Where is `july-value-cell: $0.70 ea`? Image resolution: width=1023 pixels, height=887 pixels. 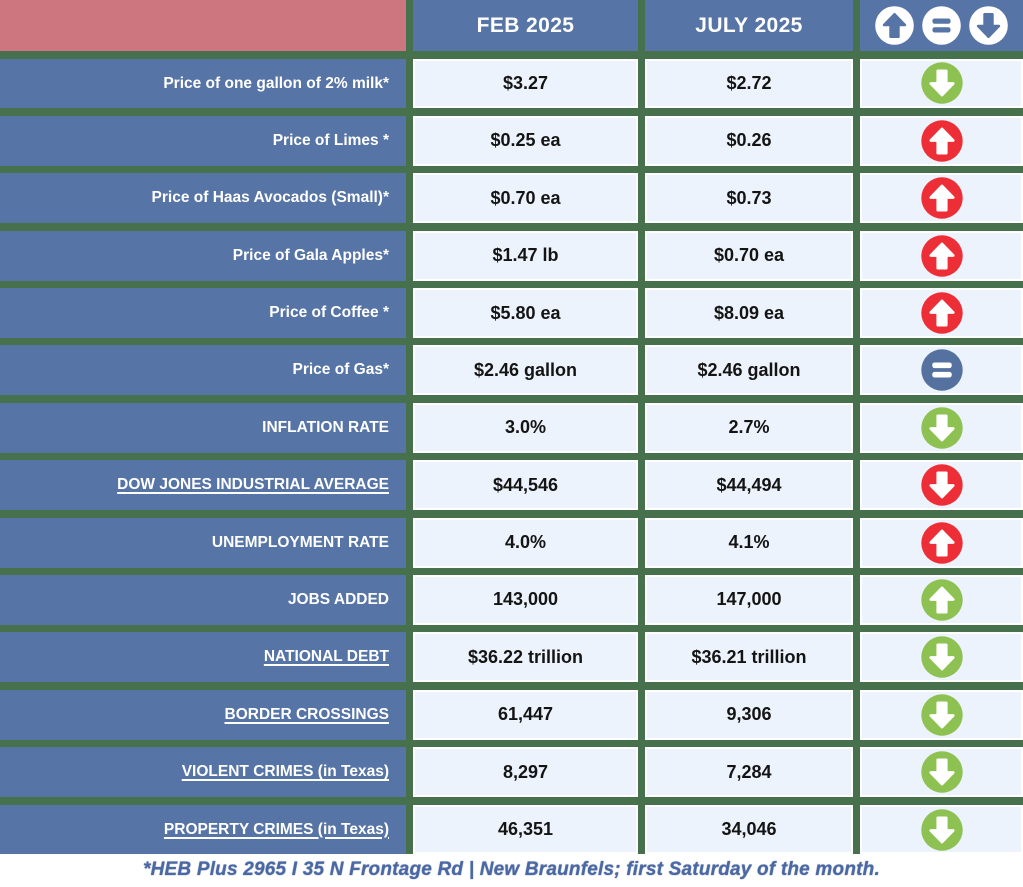 july-value-cell: $0.70 ea is located at coordinates (749, 255).